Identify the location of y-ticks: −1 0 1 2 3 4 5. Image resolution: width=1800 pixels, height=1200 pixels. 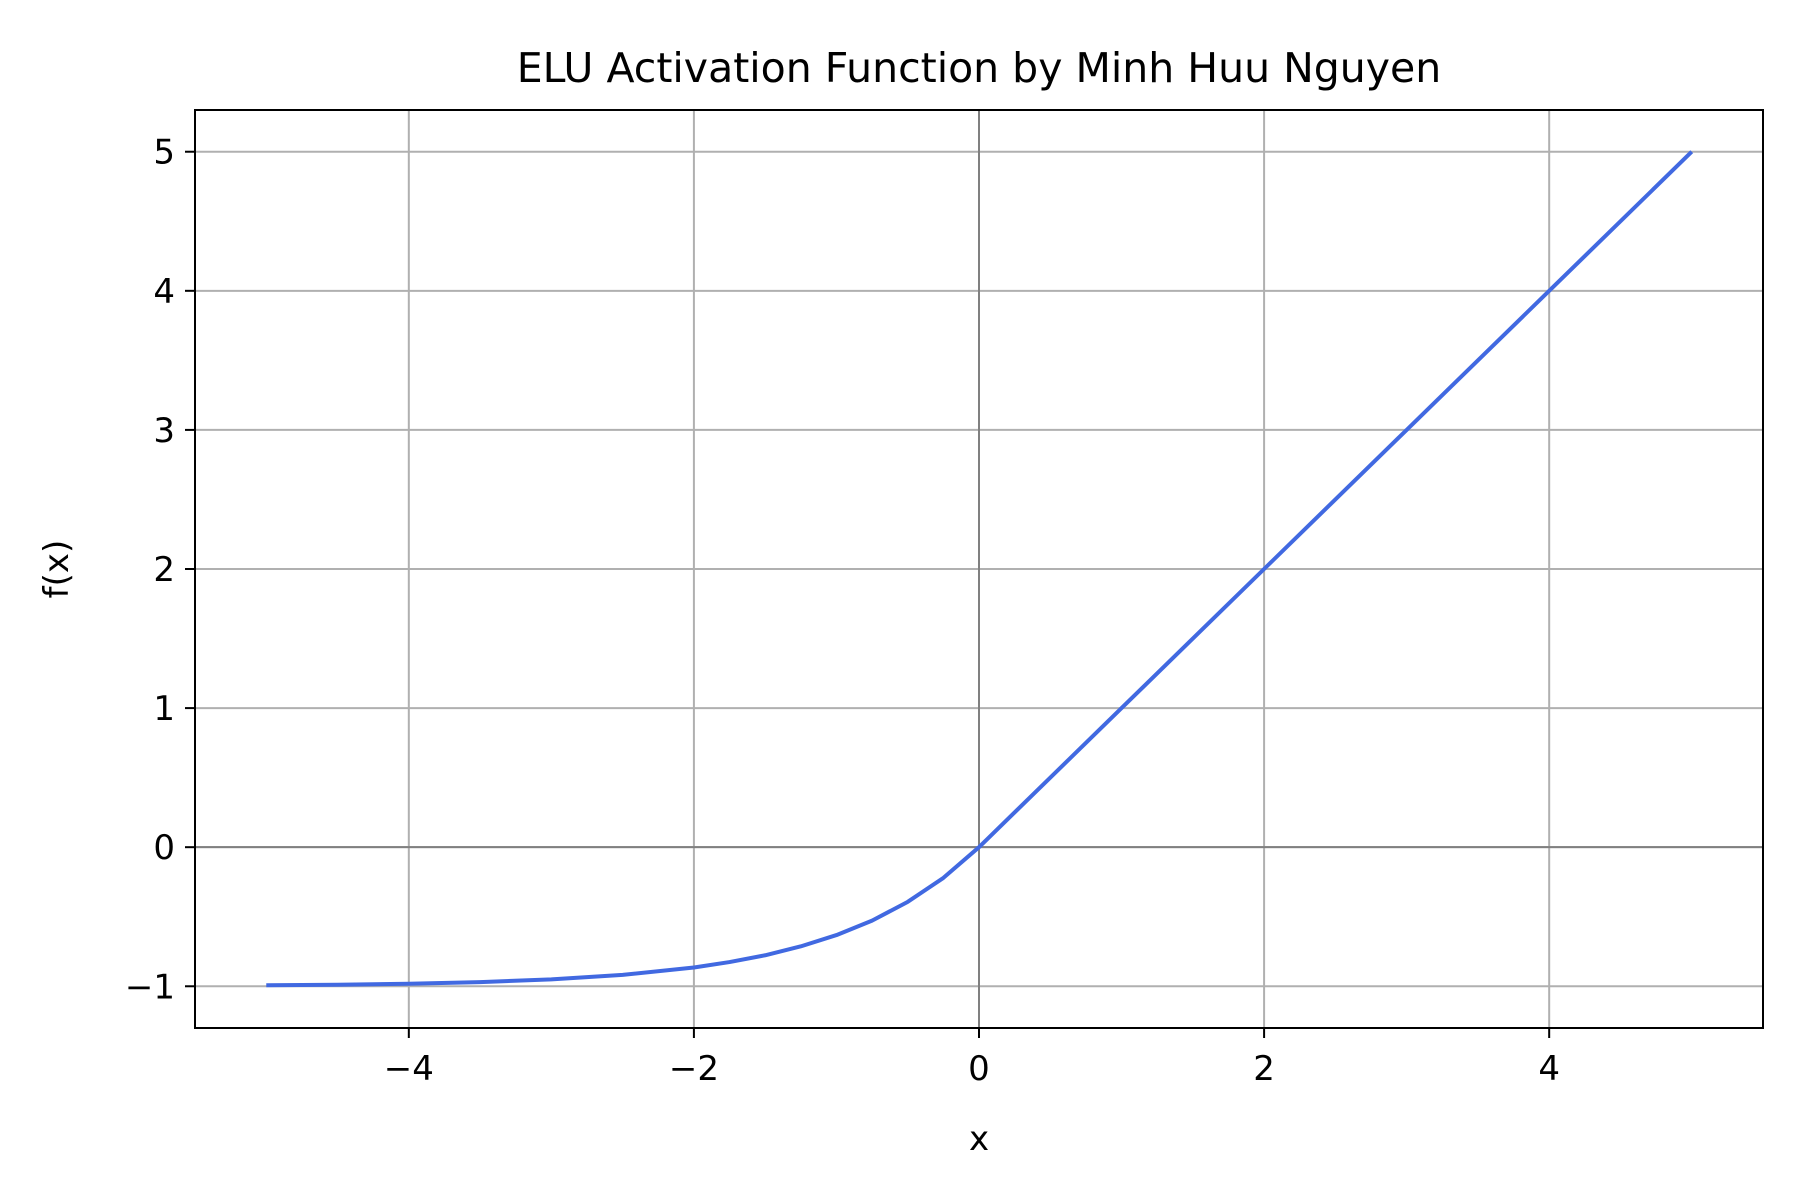
(160, 570).